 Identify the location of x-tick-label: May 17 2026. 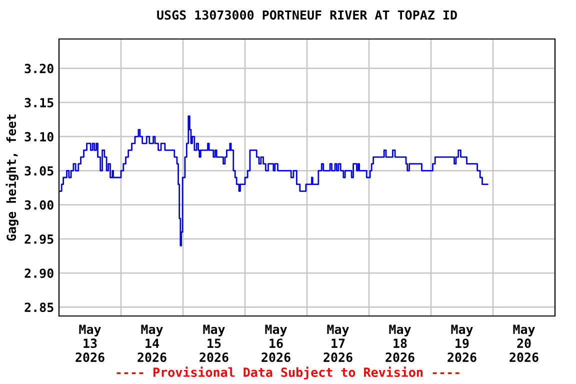
(338, 343).